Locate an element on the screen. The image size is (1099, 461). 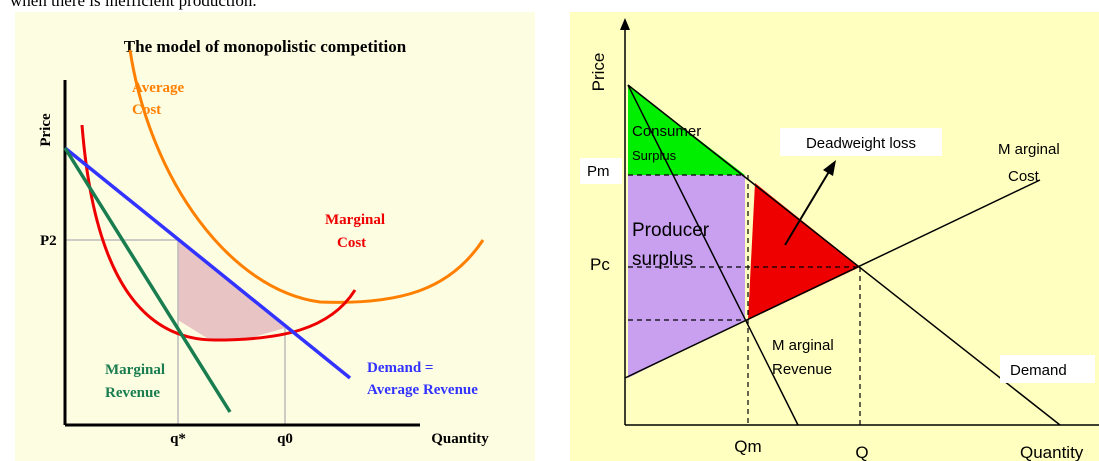
deadweight-loss-box is located at coordinates (861, 142).